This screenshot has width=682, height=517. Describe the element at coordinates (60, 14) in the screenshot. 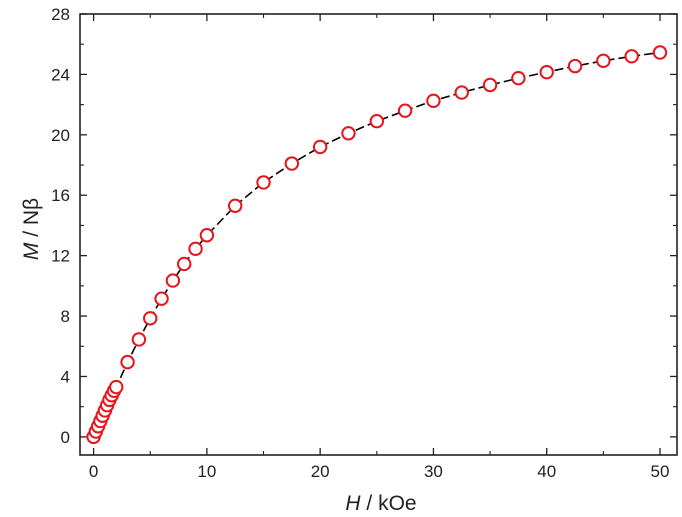

I see `y-tick-label: 28` at that location.